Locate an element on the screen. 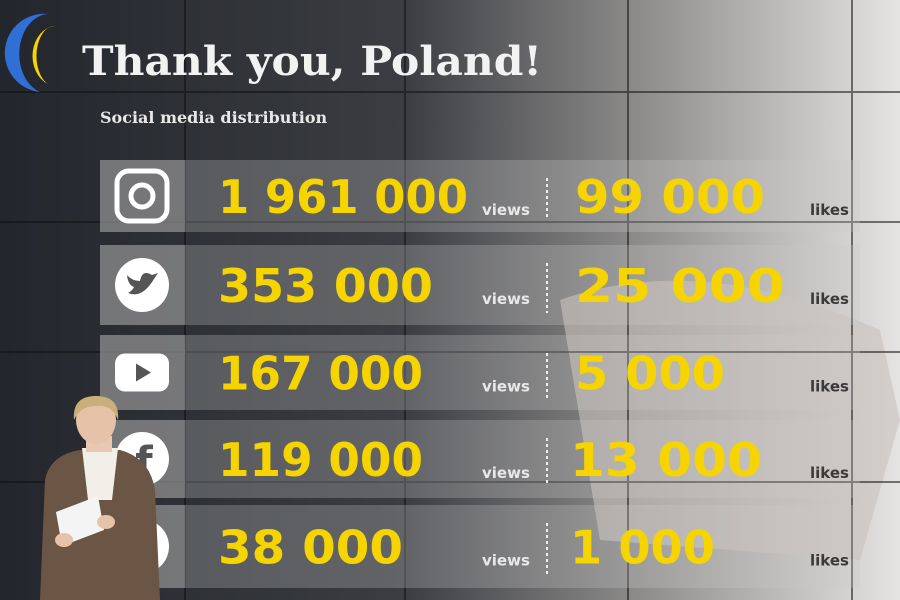  youtube-play is located at coordinates (143, 372).